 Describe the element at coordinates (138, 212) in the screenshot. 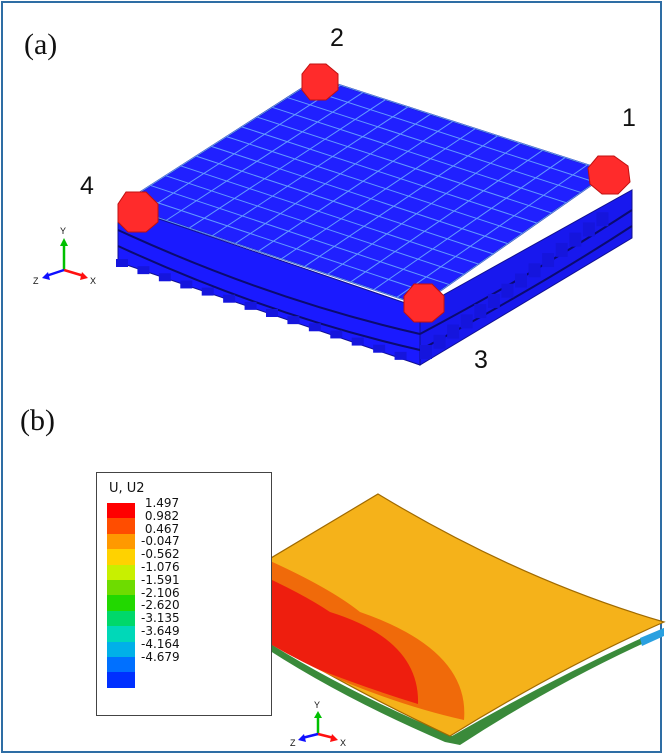

I see `support-4-marker` at that location.